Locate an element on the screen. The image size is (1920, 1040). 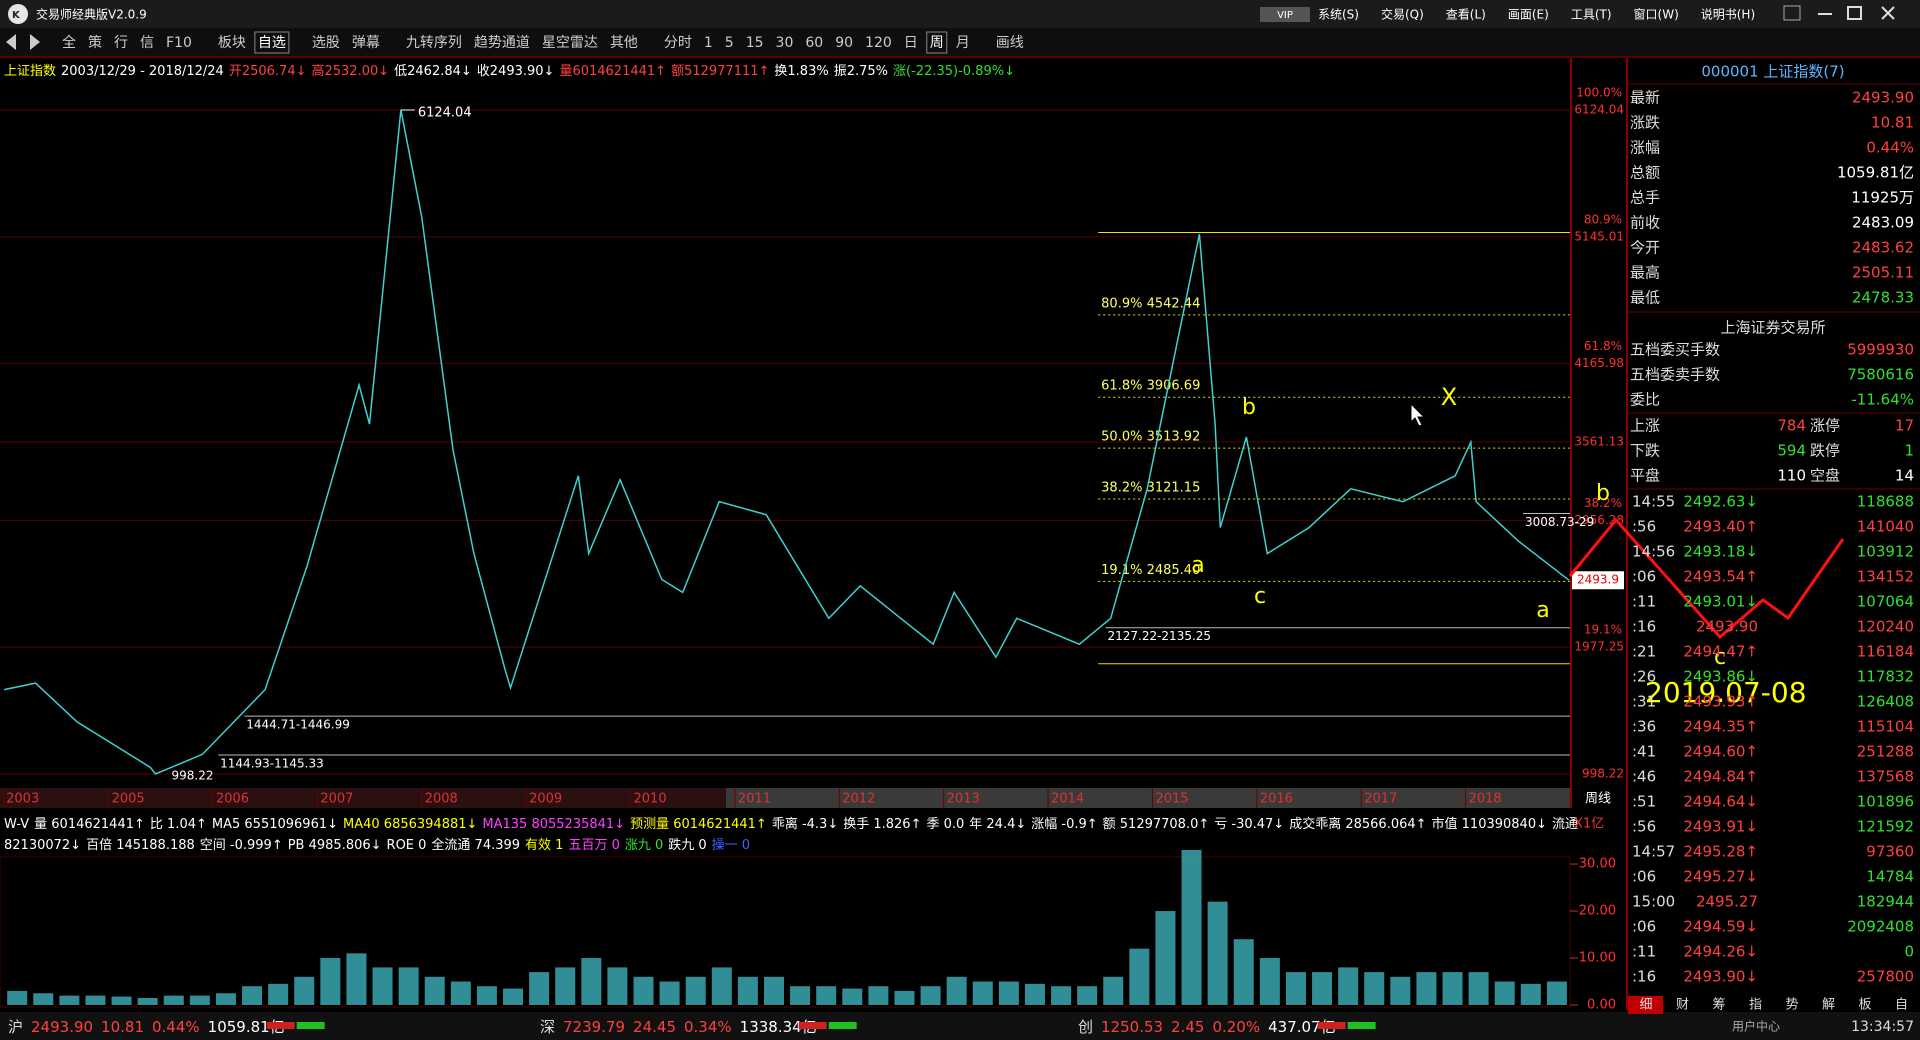
menu-item: 说明书(H) is located at coordinates (1728, 14).